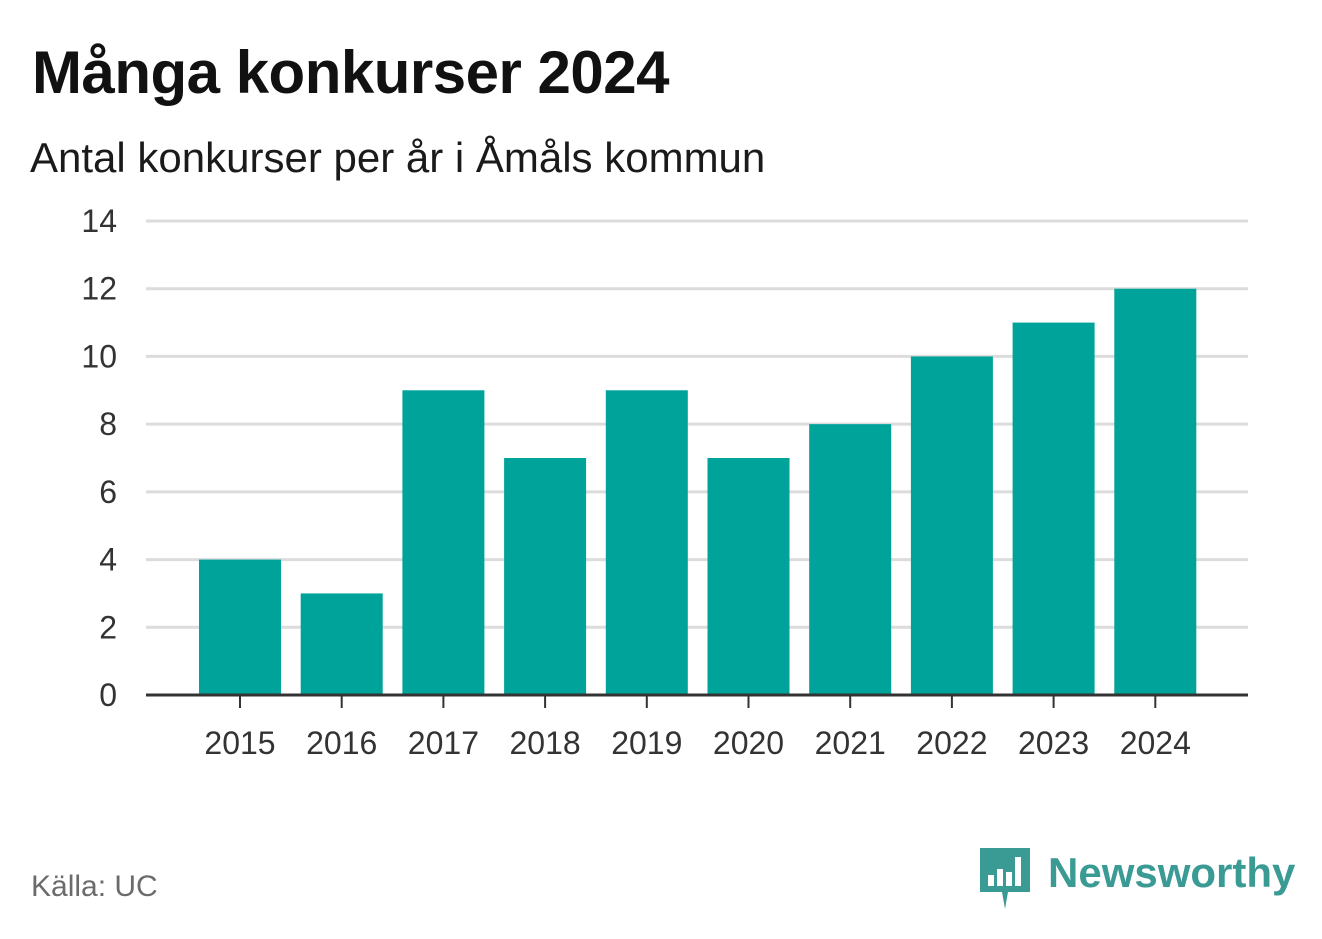 The height and width of the screenshot is (939, 1322). Describe the element at coordinates (108, 492) in the screenshot. I see `y-tick-label: 6` at that location.